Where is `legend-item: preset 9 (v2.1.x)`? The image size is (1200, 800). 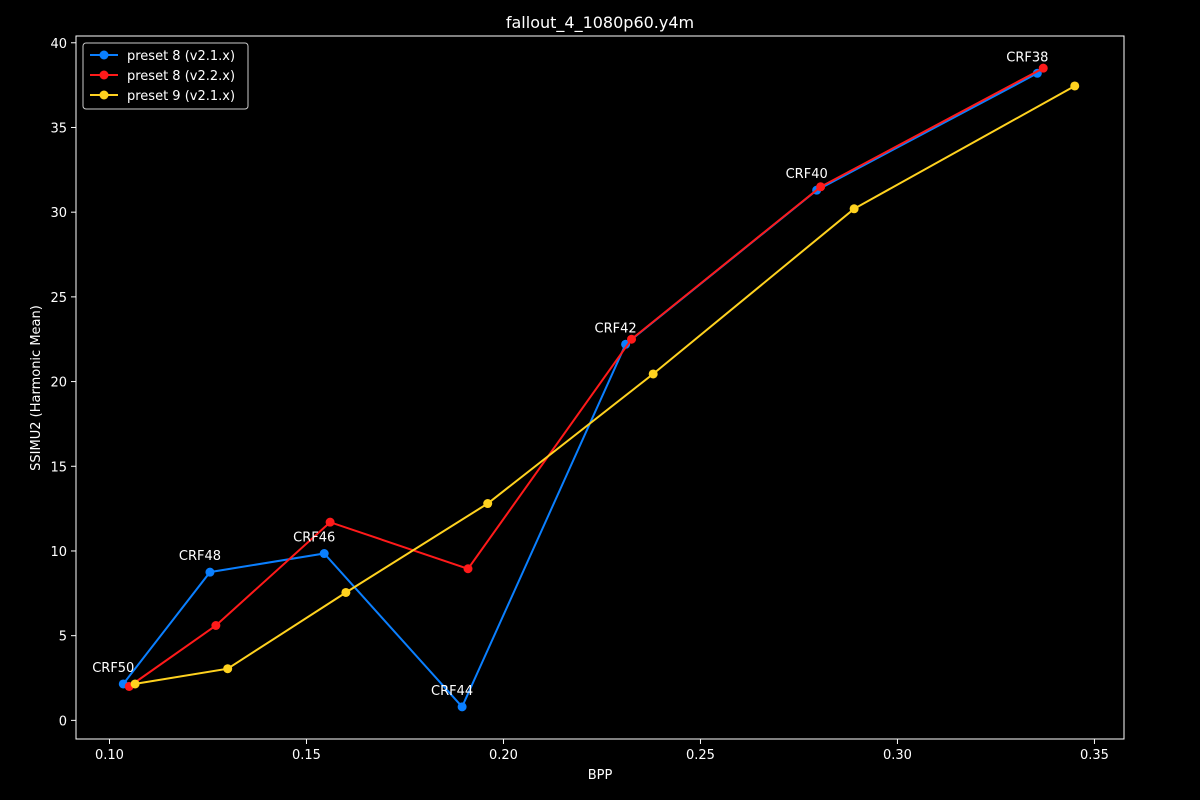 legend-item: preset 9 (v2.1.x) is located at coordinates (162, 96).